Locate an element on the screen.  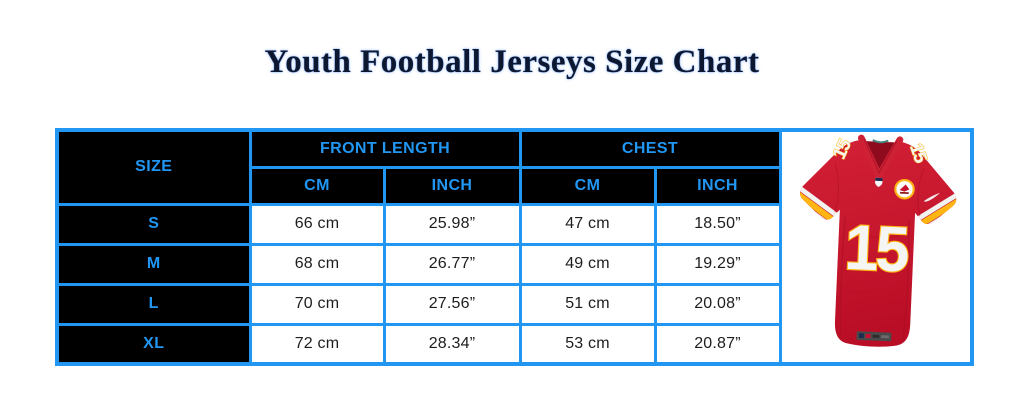
cell-front-inch: 28.34” is located at coordinates (452, 344).